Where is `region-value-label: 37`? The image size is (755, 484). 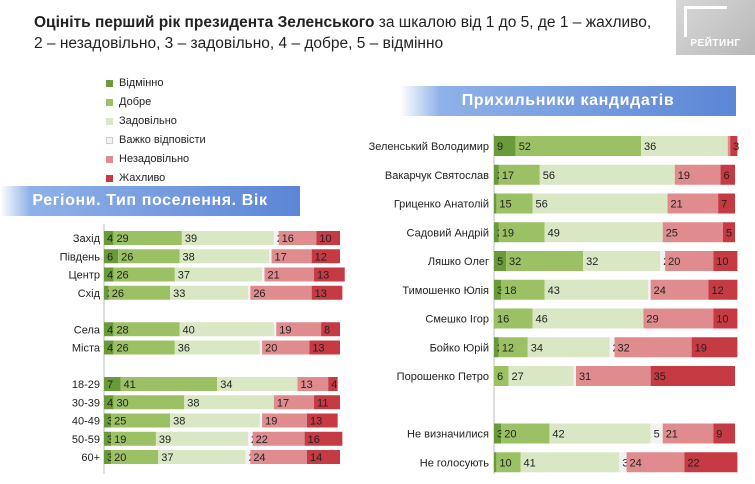
region-value-label: 37 is located at coordinates (184, 276).